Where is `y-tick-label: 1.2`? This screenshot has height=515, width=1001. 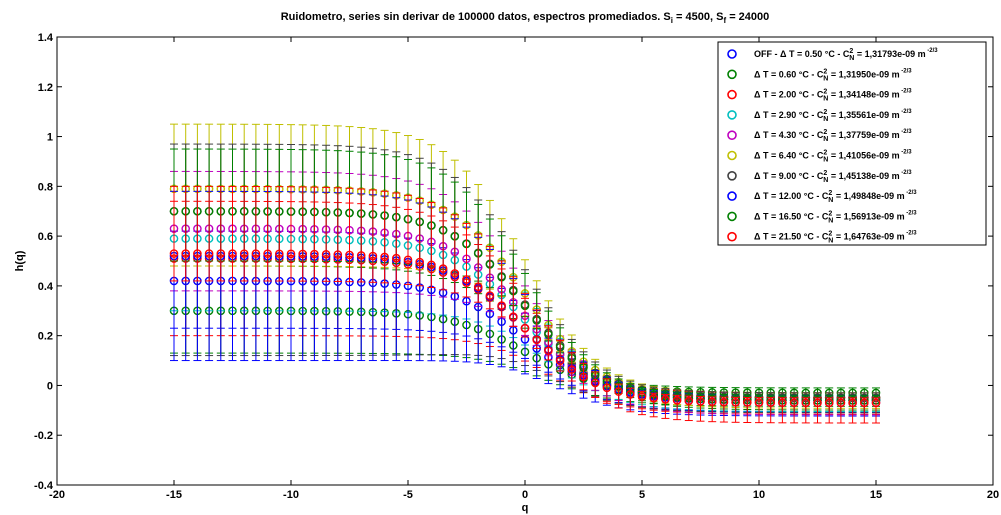 y-tick-label: 1.2 is located at coordinates (45, 88).